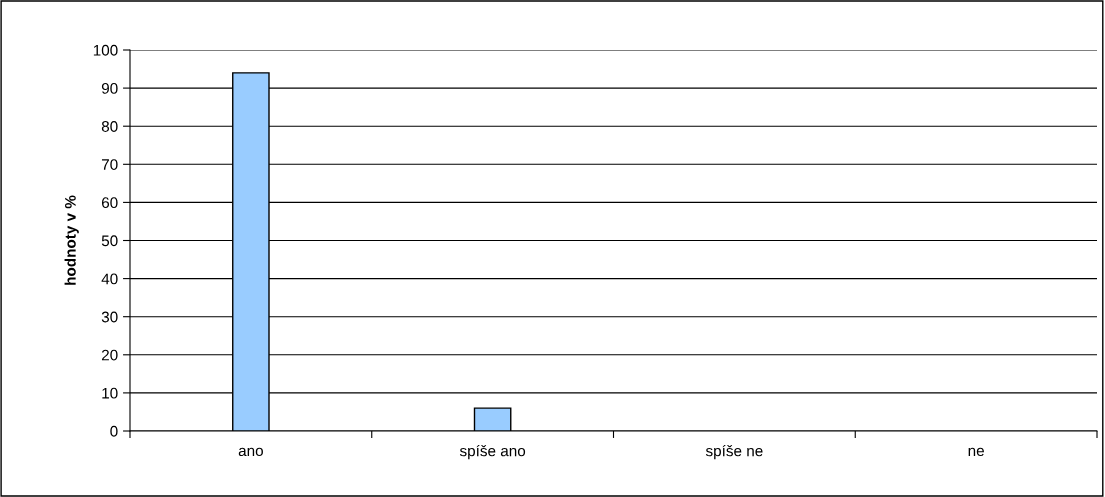  I want to click on y-tick-label: 80, so click(109, 126).